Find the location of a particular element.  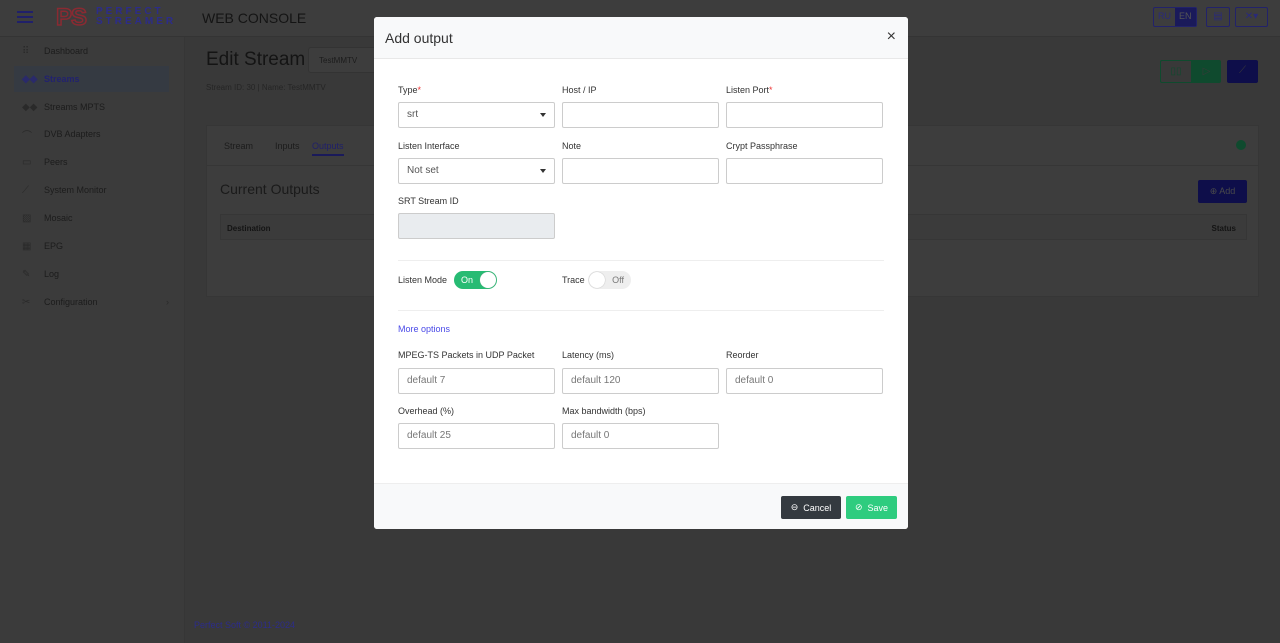

grid-icon: ⠿ is located at coordinates (26, 51).